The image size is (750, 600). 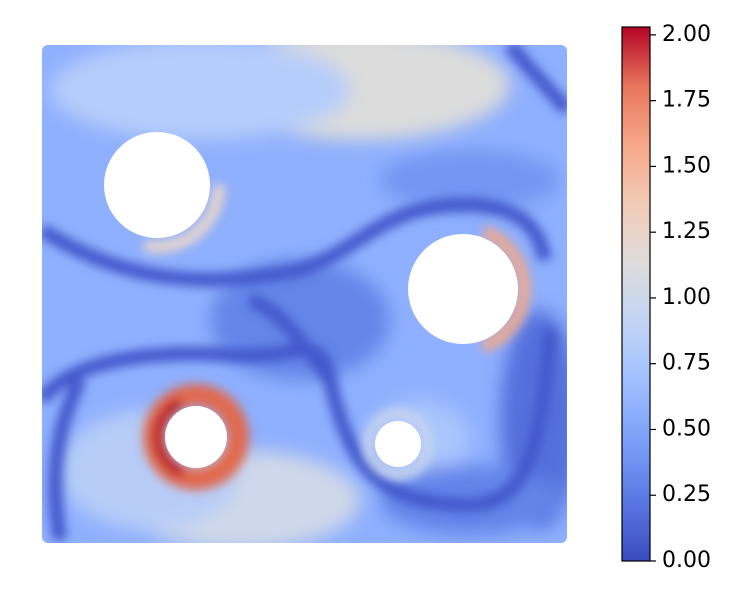 What do you see at coordinates (686, 494) in the screenshot?
I see `colorbar-tick-label: 0.25` at bounding box center [686, 494].